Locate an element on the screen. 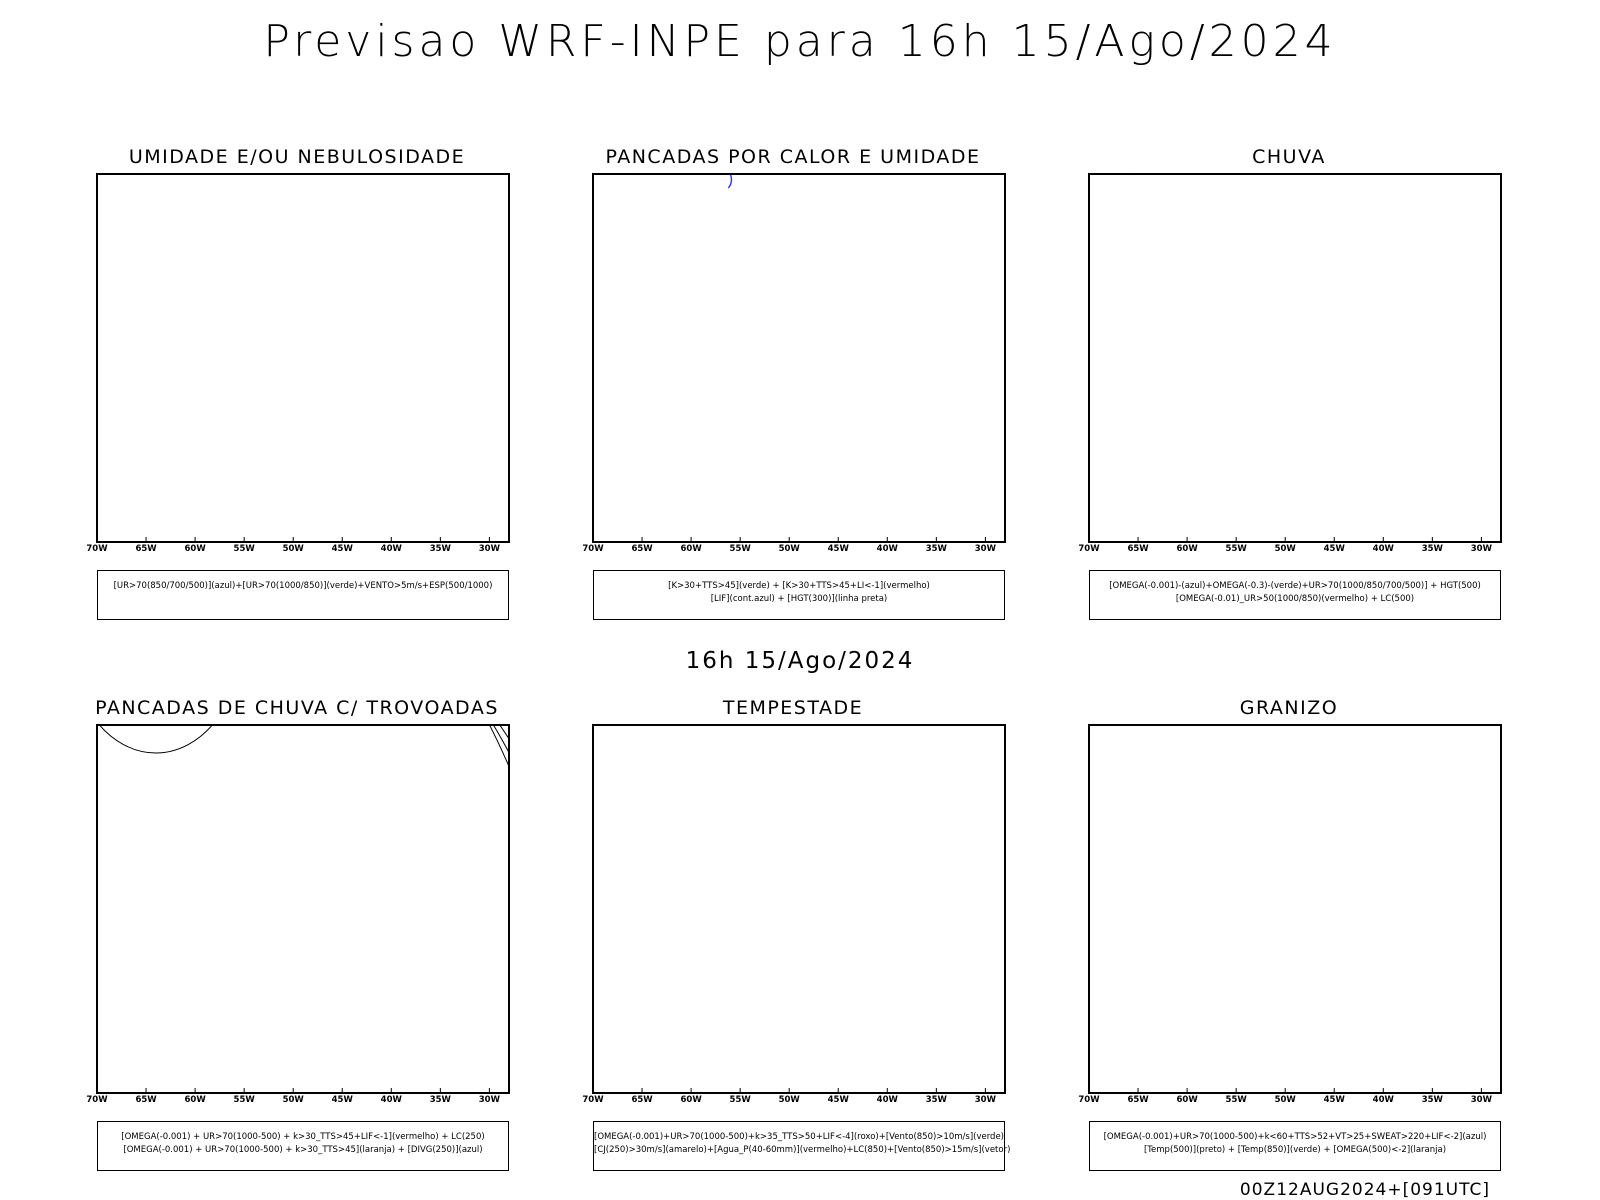 The width and height of the screenshot is (1600, 1200). main-title: Previsao WRF-INPE para 16h 15/Ago/2024 is located at coordinates (800, 41).